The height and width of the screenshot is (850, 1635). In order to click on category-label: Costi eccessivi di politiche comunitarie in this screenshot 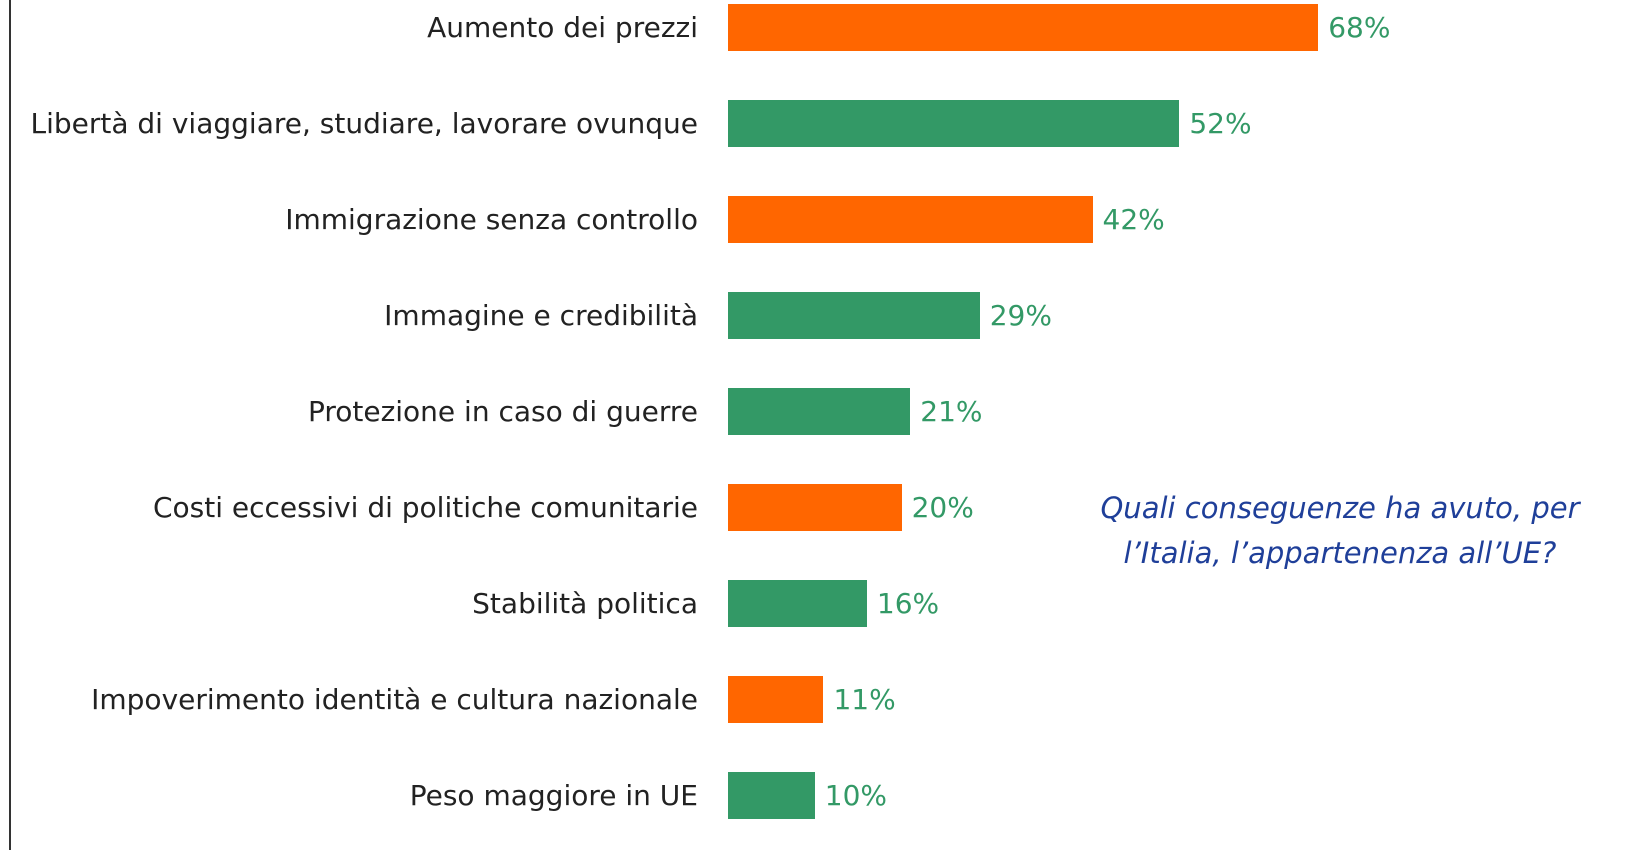, I will do `click(425, 507)`.